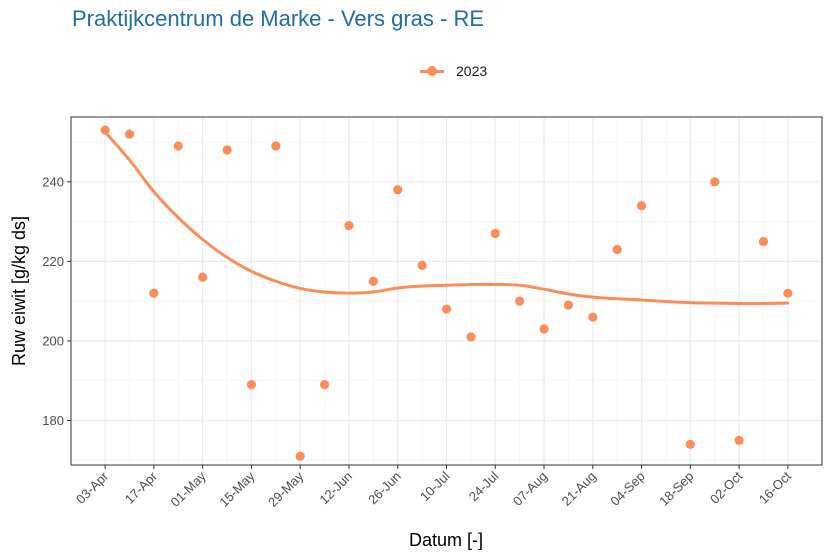  Describe the element at coordinates (92, 487) in the screenshot. I see `x-tick-label: 03-Apr` at that location.